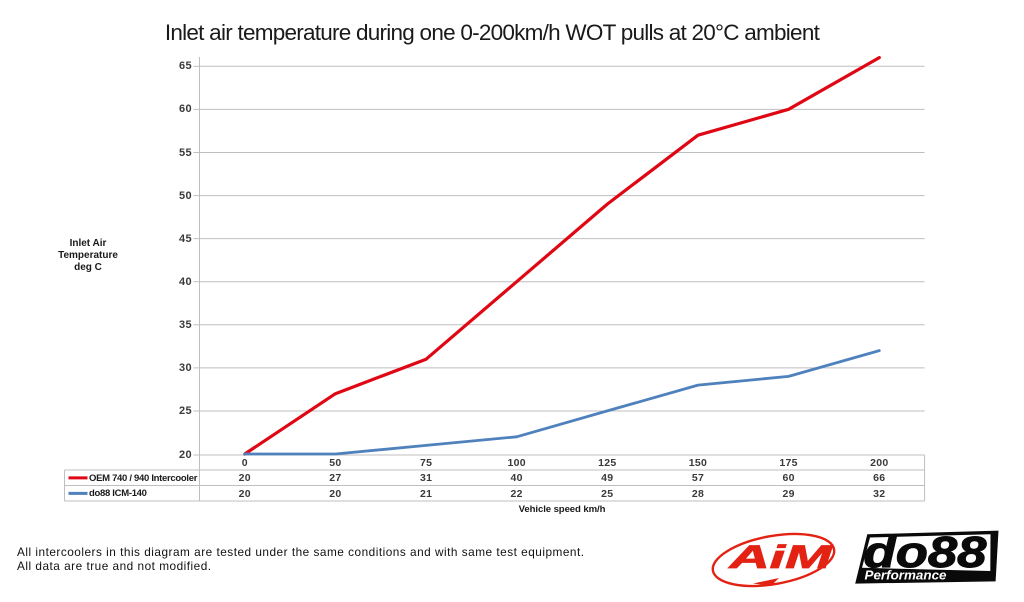 The image size is (1024, 602). What do you see at coordinates (781, 557) in the screenshot?
I see `svg-text: AiM` at bounding box center [781, 557].